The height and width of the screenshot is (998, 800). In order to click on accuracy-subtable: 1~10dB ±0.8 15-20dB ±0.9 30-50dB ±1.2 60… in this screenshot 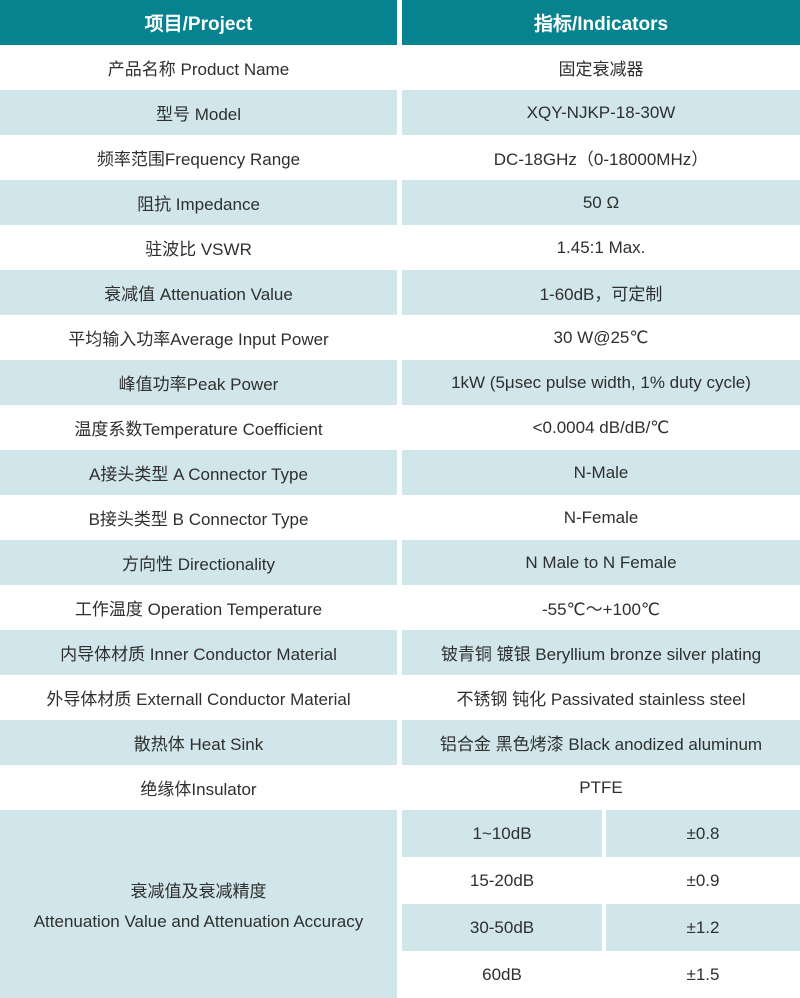, I will do `click(601, 904)`.